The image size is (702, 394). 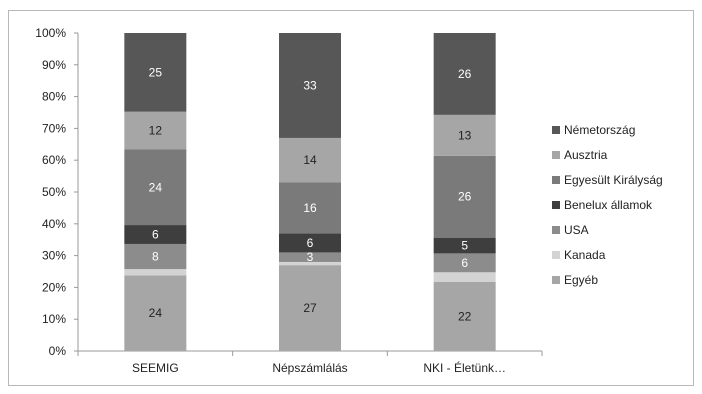 I want to click on y-tick-label: 50%, so click(x=54, y=192).